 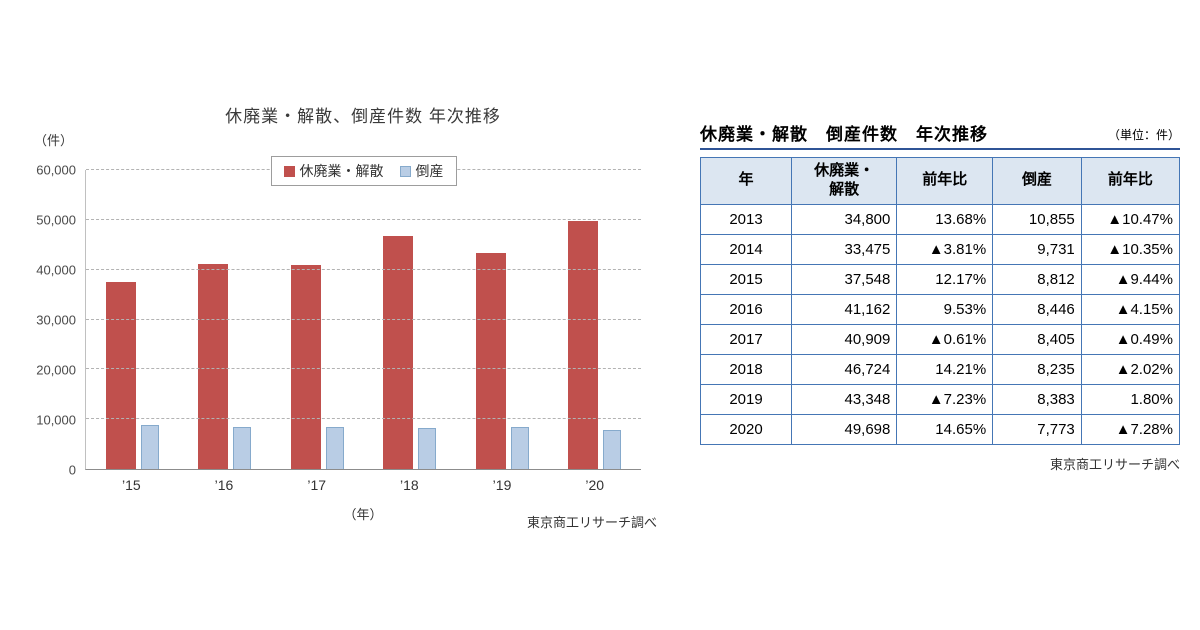 I want to click on y-axis-labels: 0 10,000 20,000 30,000 40,000 50,000 60,000, so click(x=38, y=320).